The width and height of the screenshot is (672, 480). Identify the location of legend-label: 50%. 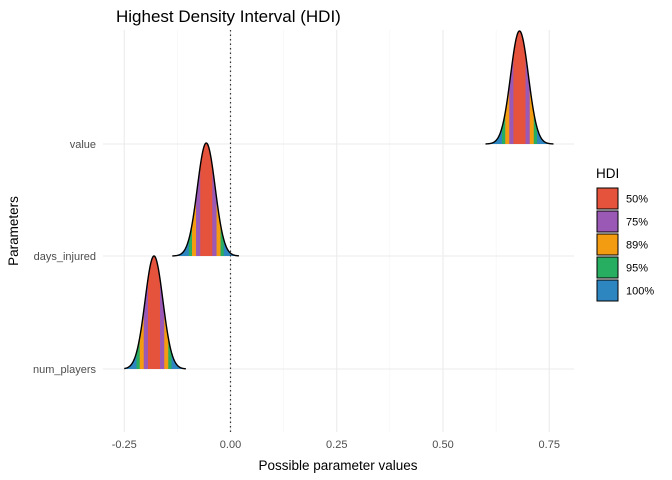
(637, 200).